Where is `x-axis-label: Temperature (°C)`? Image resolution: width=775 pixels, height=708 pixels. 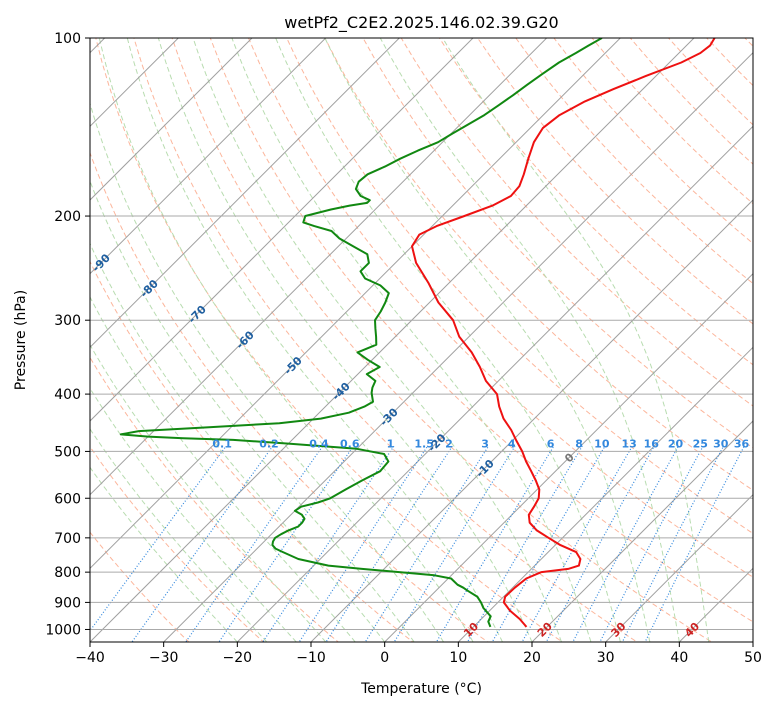 x-axis-label: Temperature (°C) is located at coordinates (421, 689).